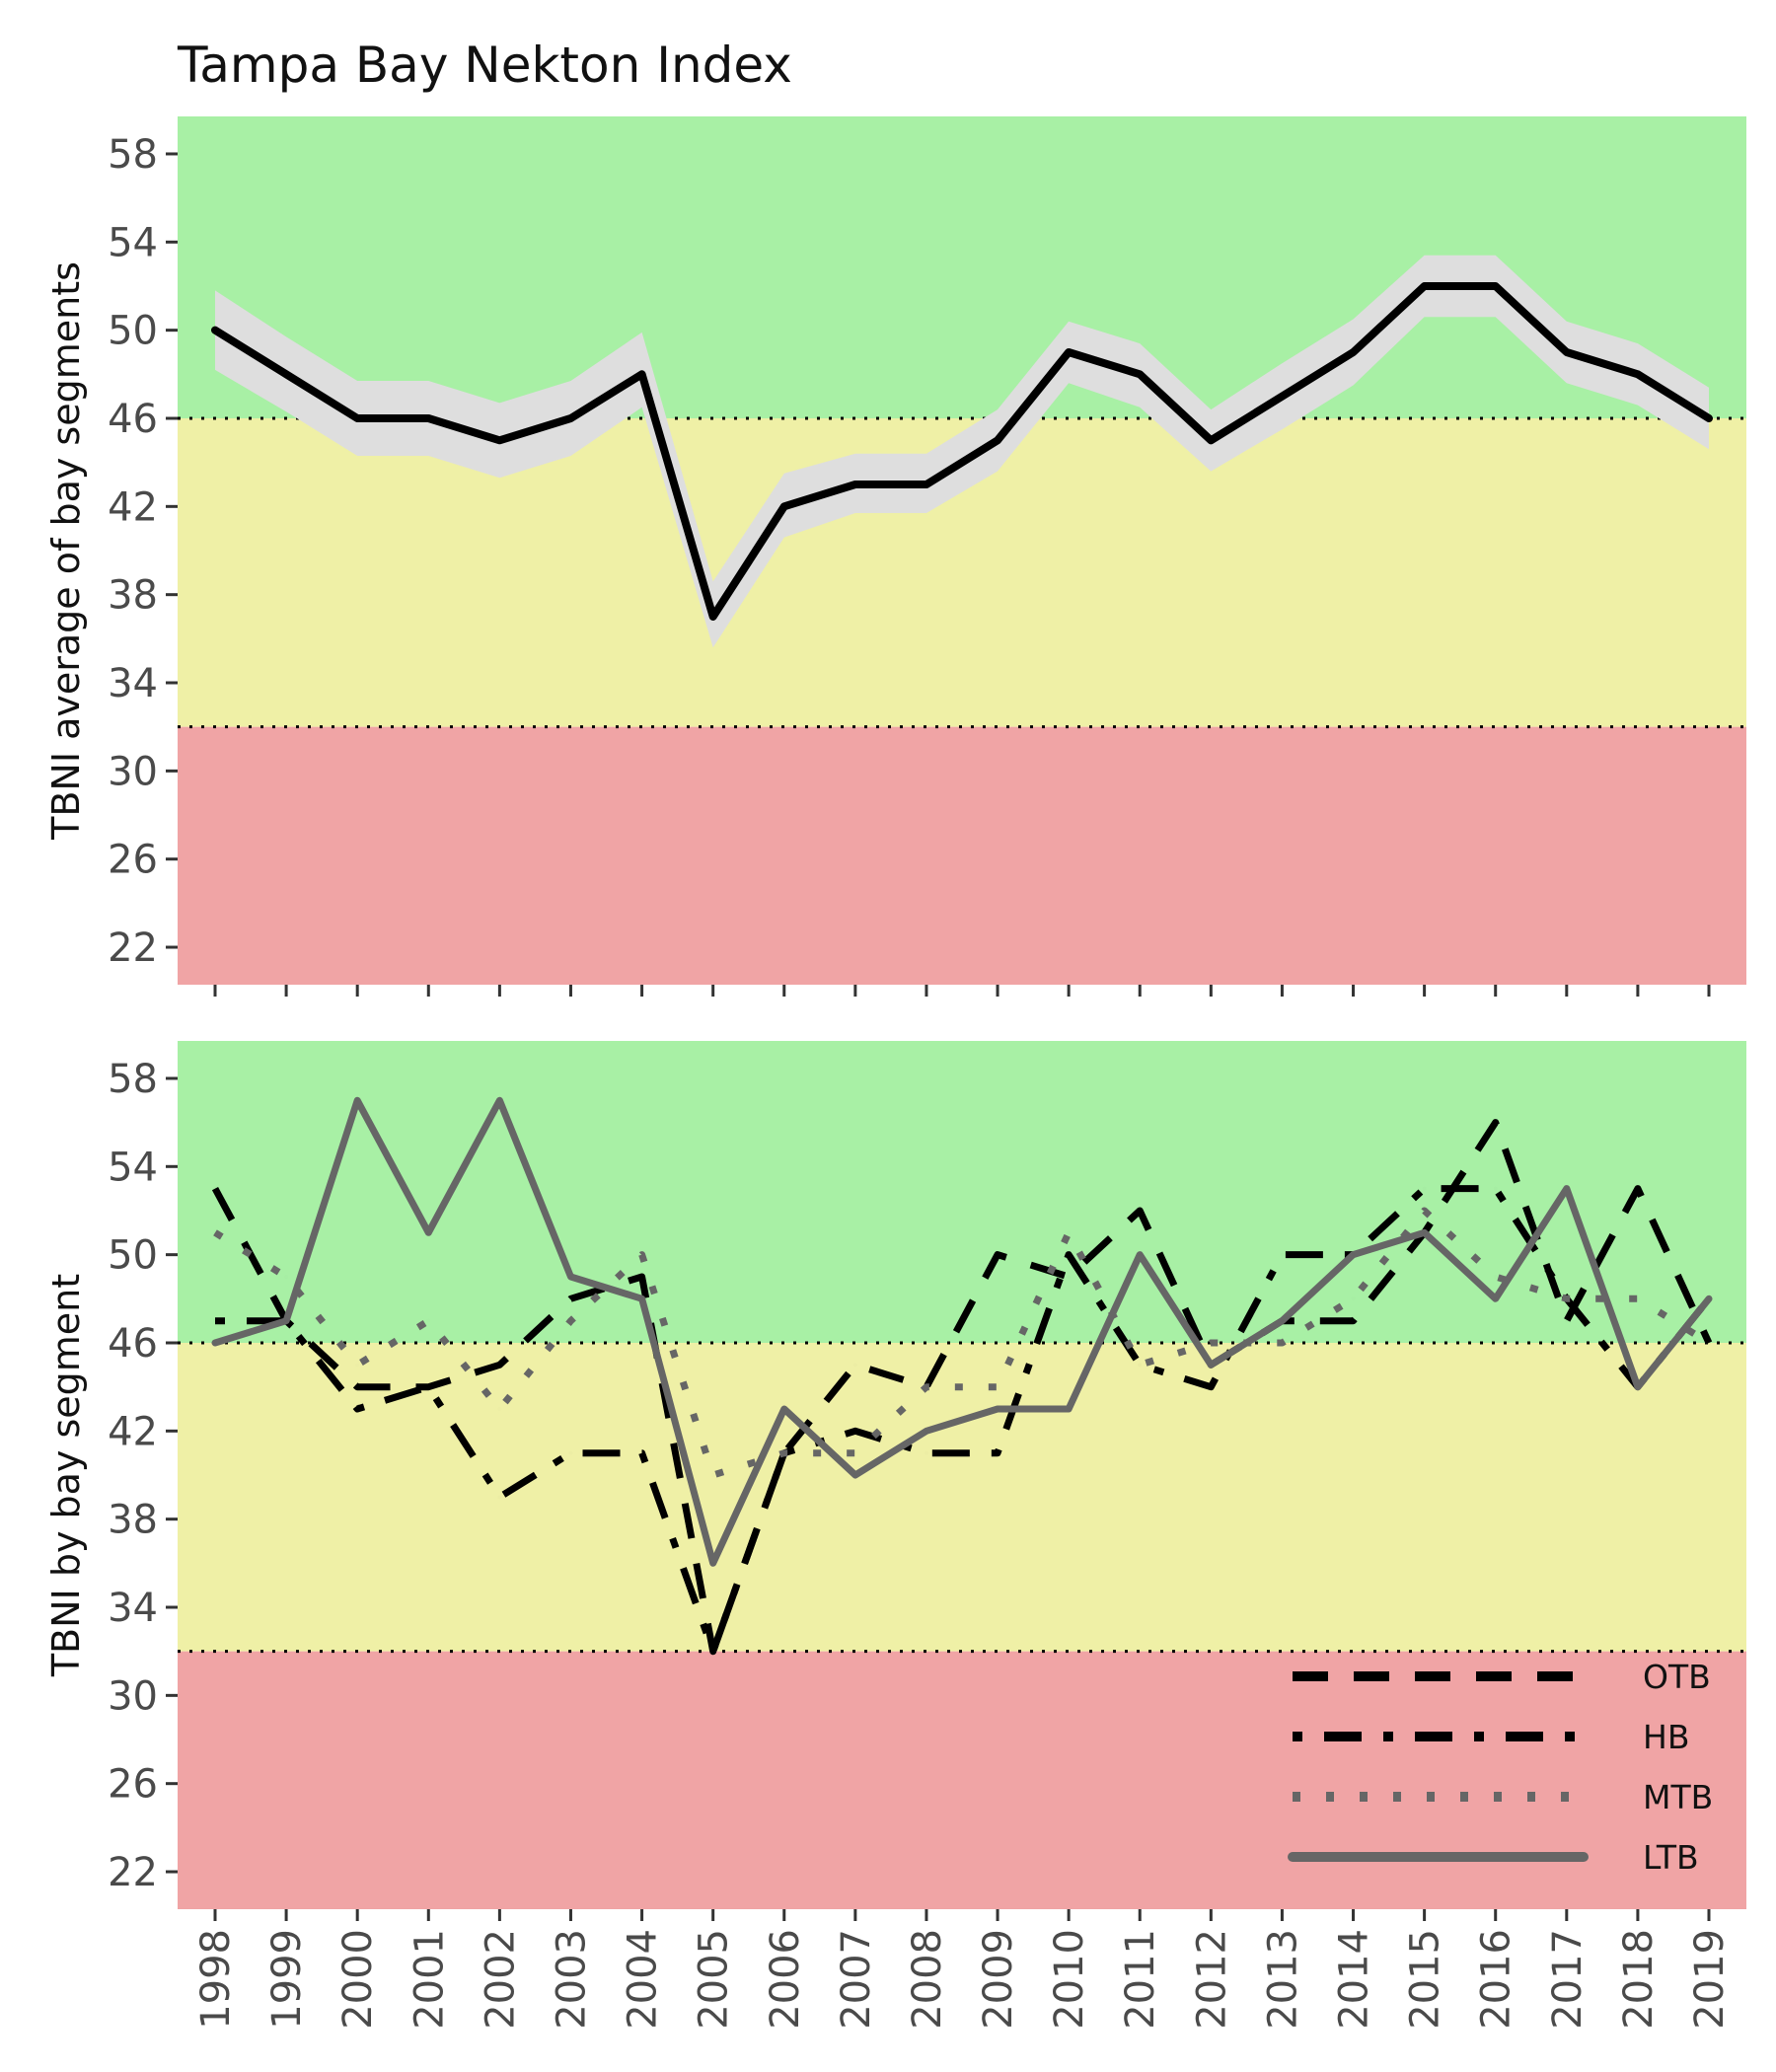  I want to click on x-tick-label-2019: 2019, so click(1710, 1980).